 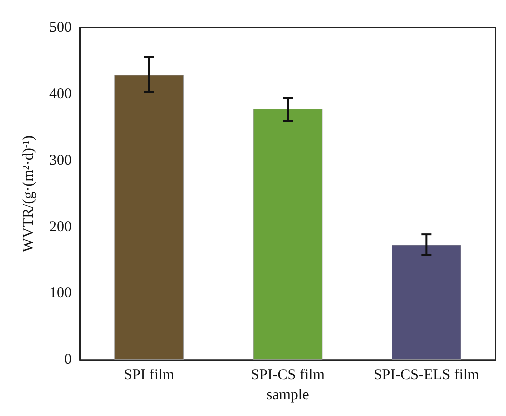 I want to click on y-tick-label: 0, so click(x=68, y=360).